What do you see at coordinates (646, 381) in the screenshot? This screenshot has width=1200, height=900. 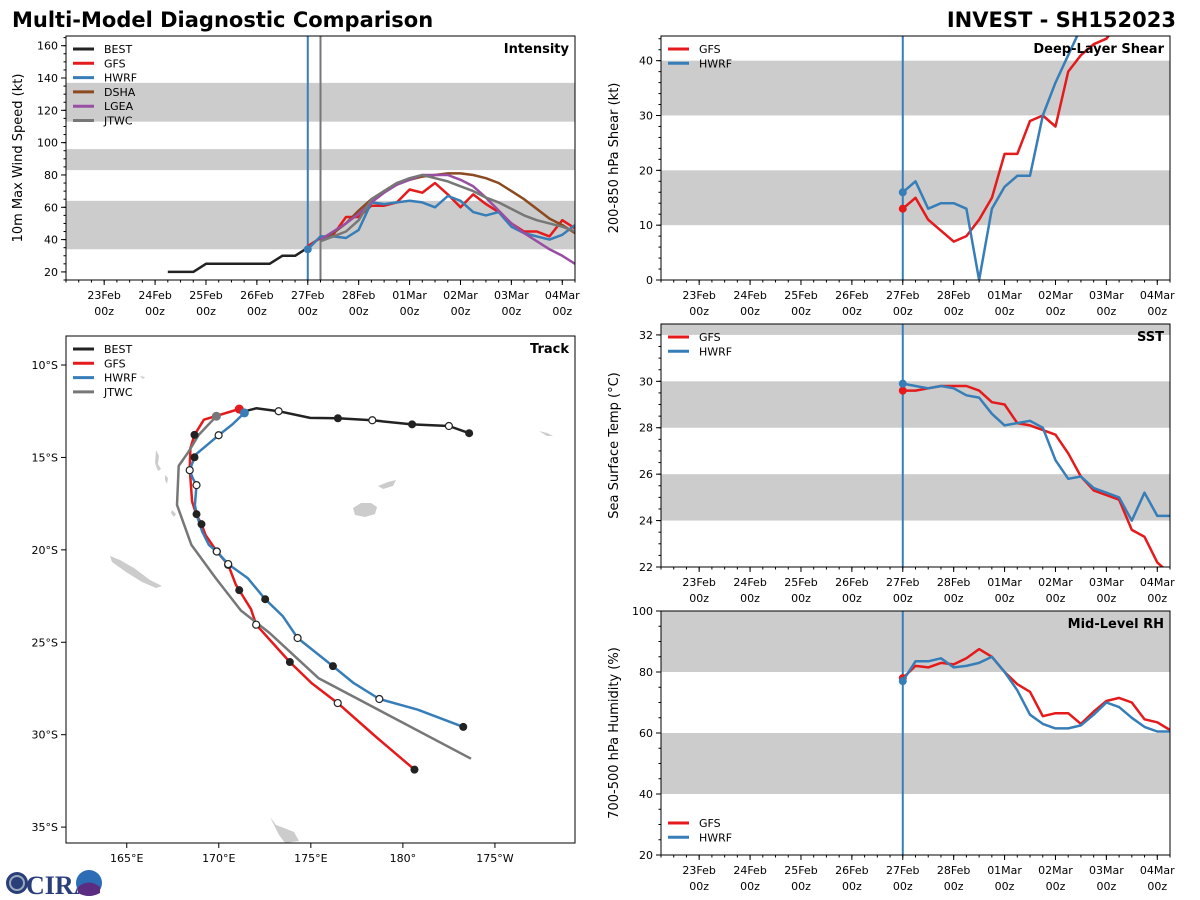 I see `y-tick-label: 30` at bounding box center [646, 381].